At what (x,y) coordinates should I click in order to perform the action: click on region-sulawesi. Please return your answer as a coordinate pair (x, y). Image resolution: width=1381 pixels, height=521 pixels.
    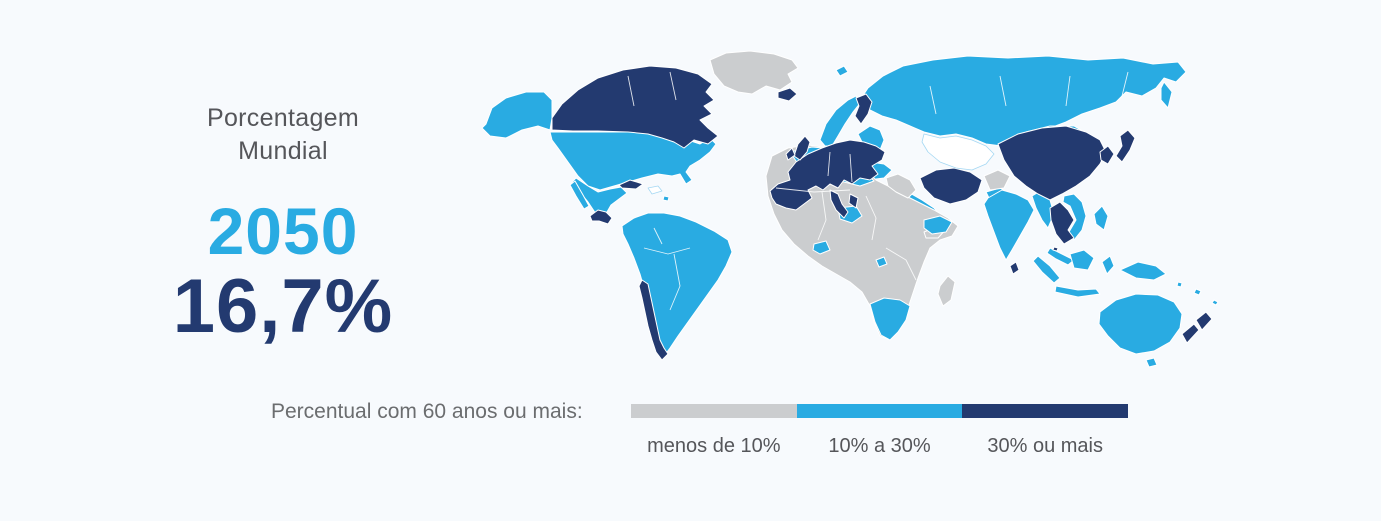
    Looking at the image, I should click on (1108, 265).